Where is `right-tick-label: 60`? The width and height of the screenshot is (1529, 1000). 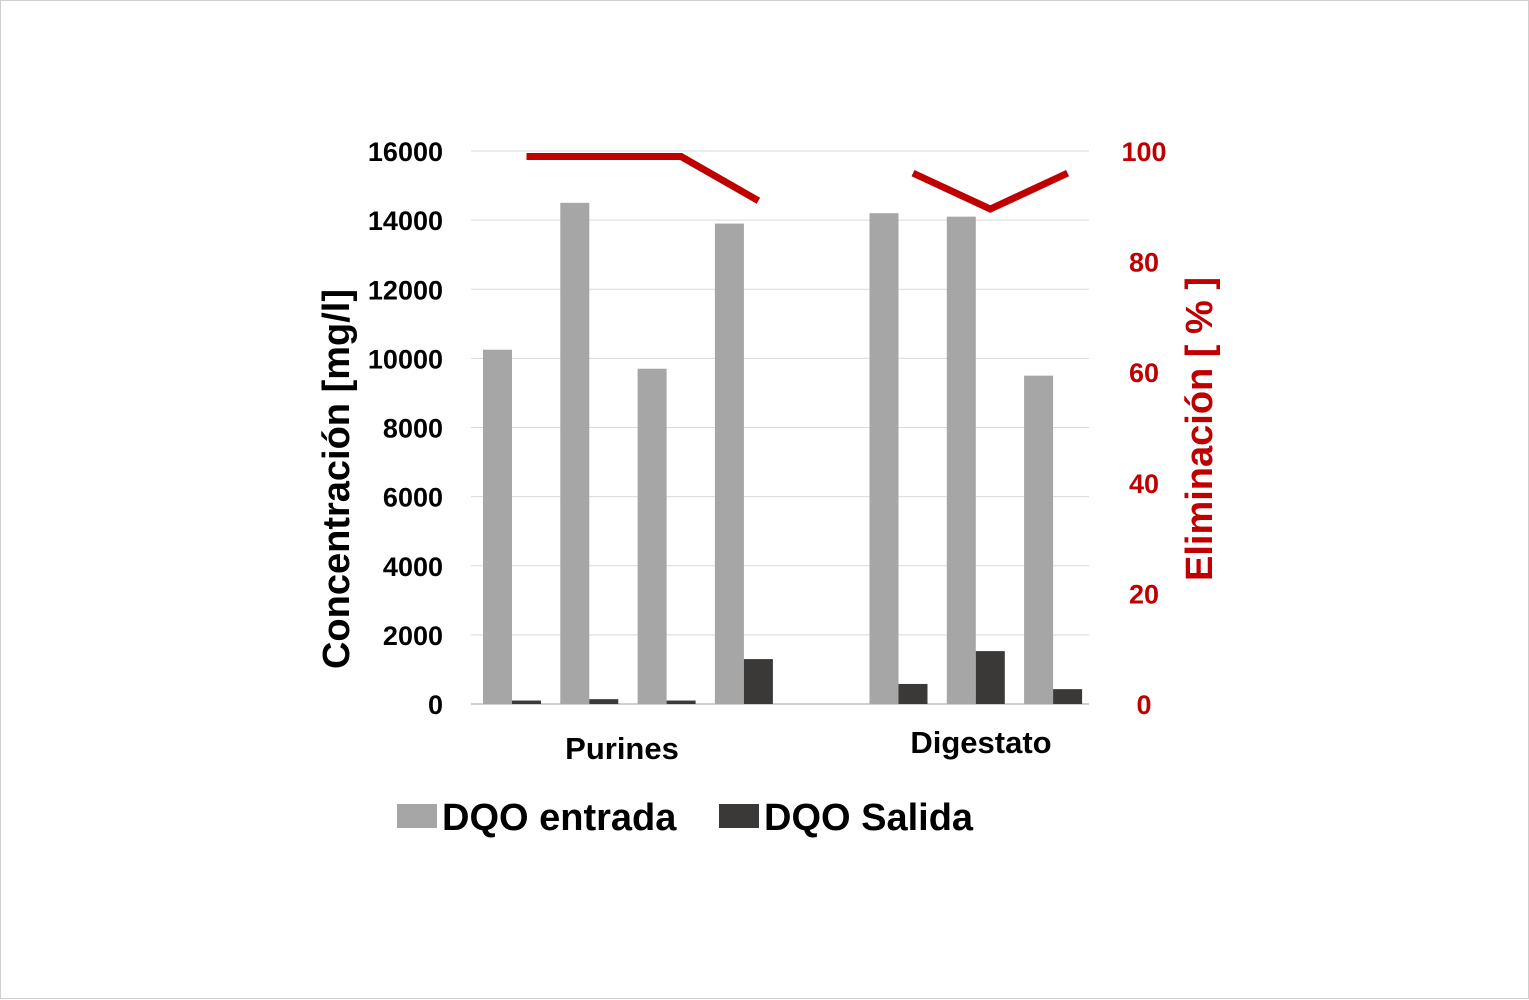 right-tick-label: 60 is located at coordinates (1144, 373).